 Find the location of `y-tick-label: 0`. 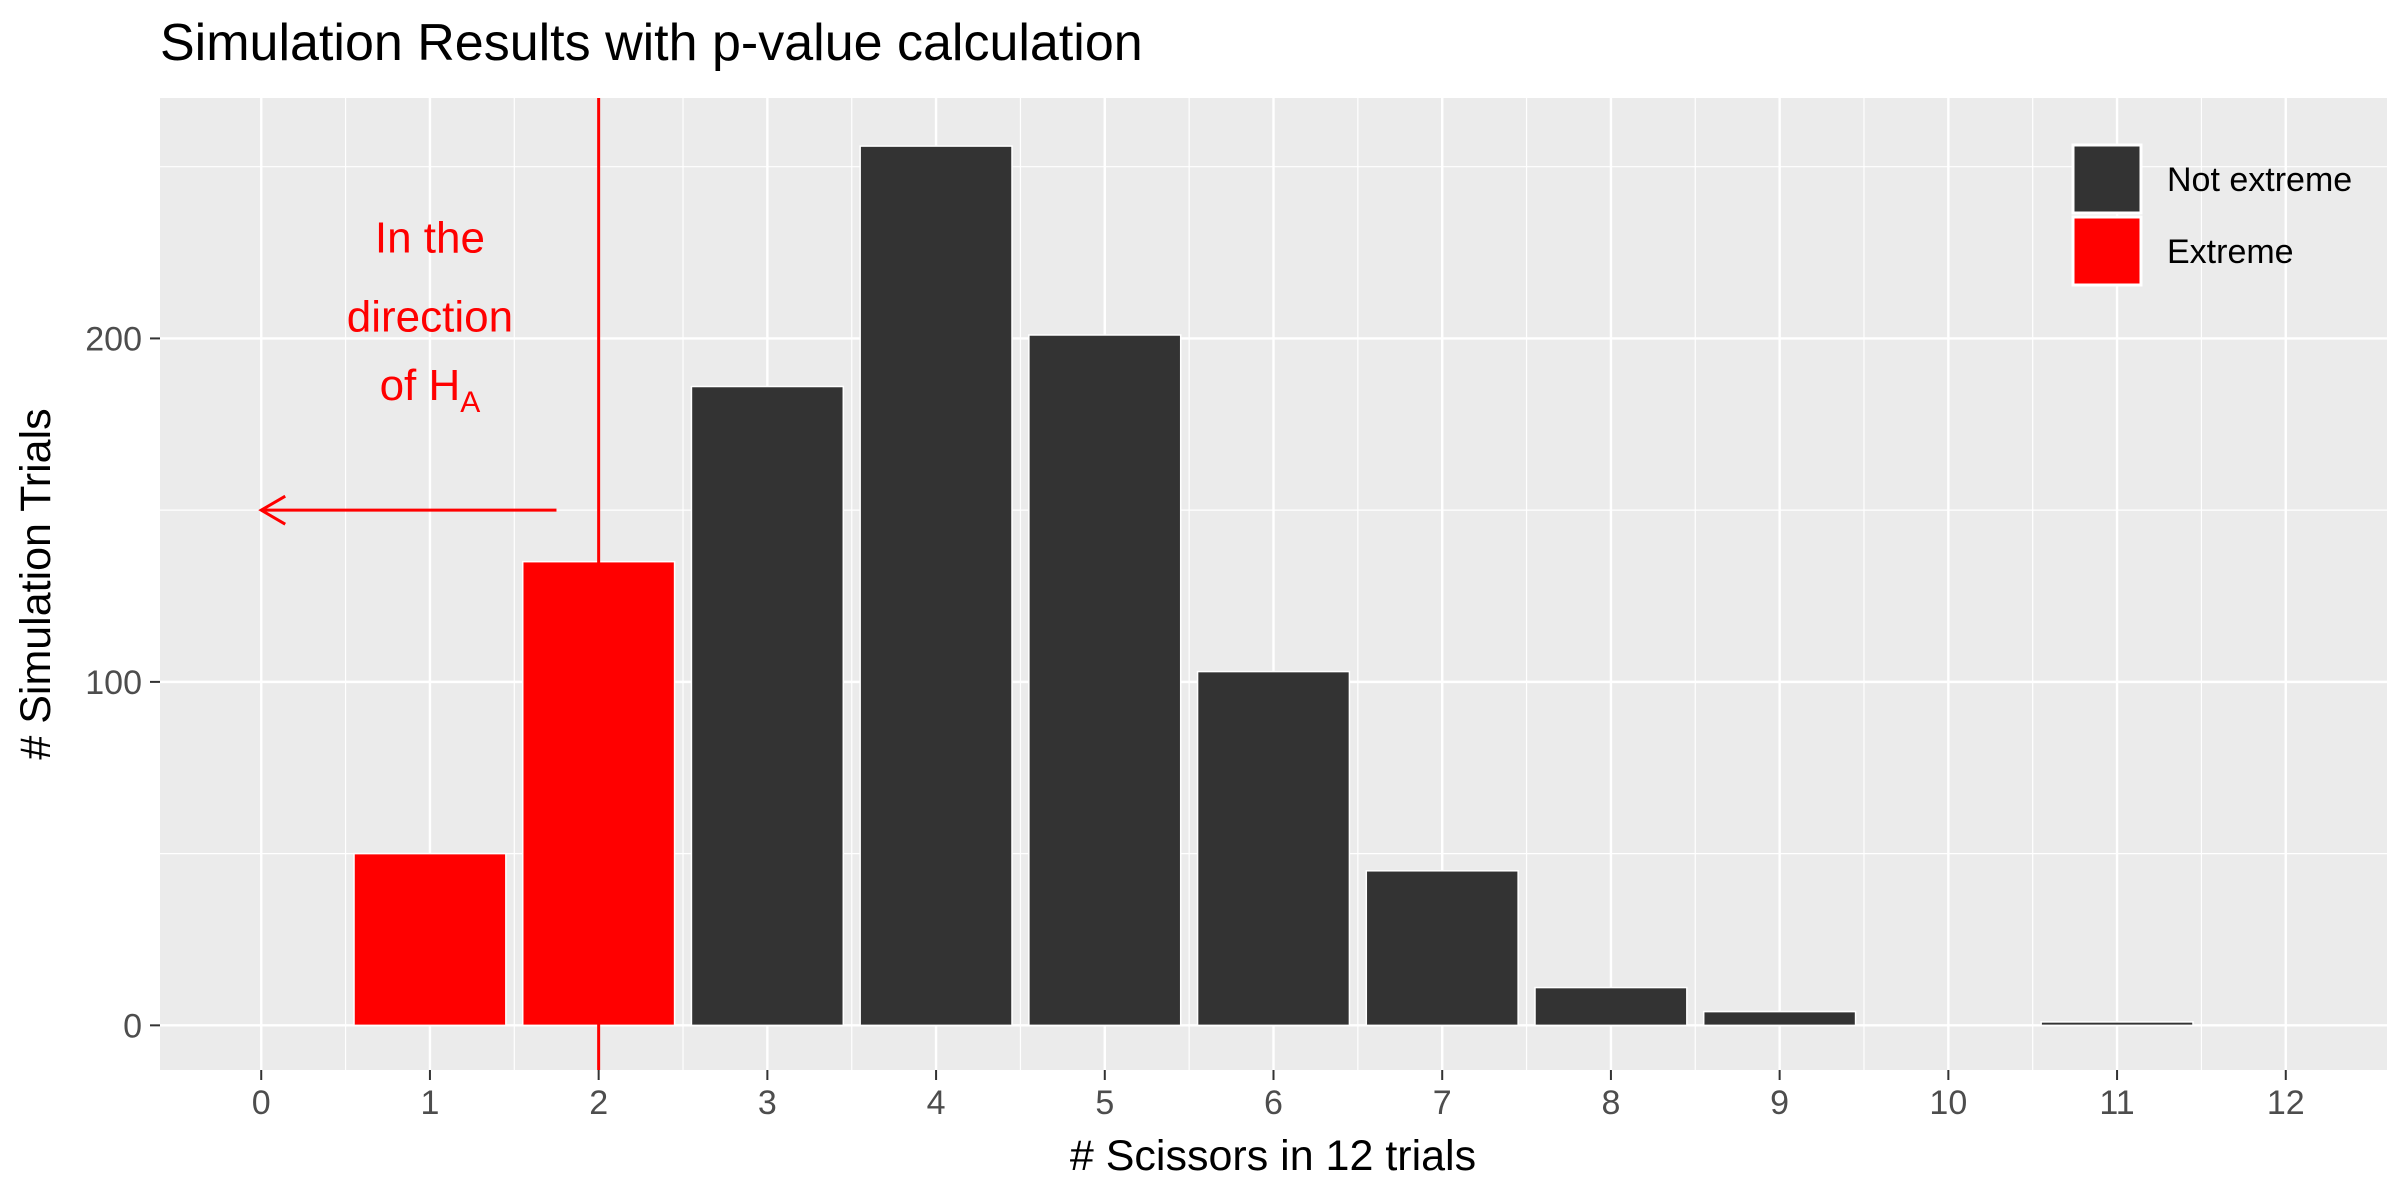

y-tick-label: 0 is located at coordinates (132, 1026).